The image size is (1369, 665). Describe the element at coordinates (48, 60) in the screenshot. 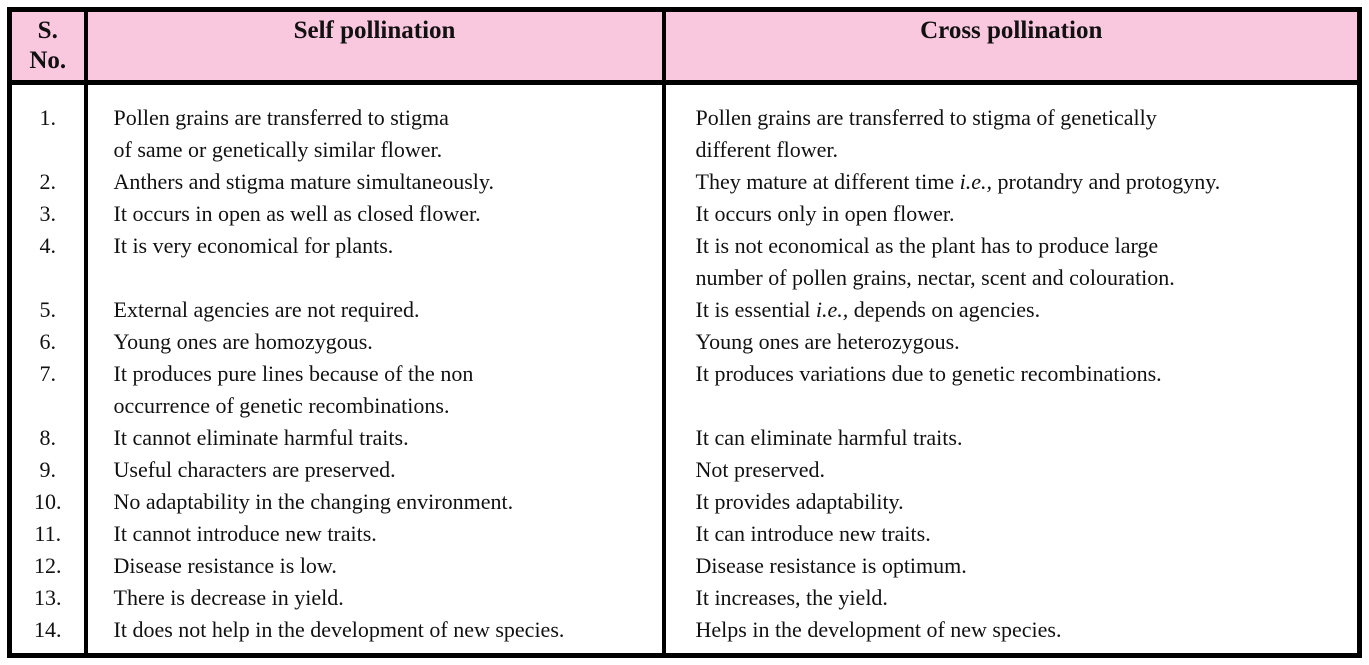

I see `header-sno-line2: No.` at that location.